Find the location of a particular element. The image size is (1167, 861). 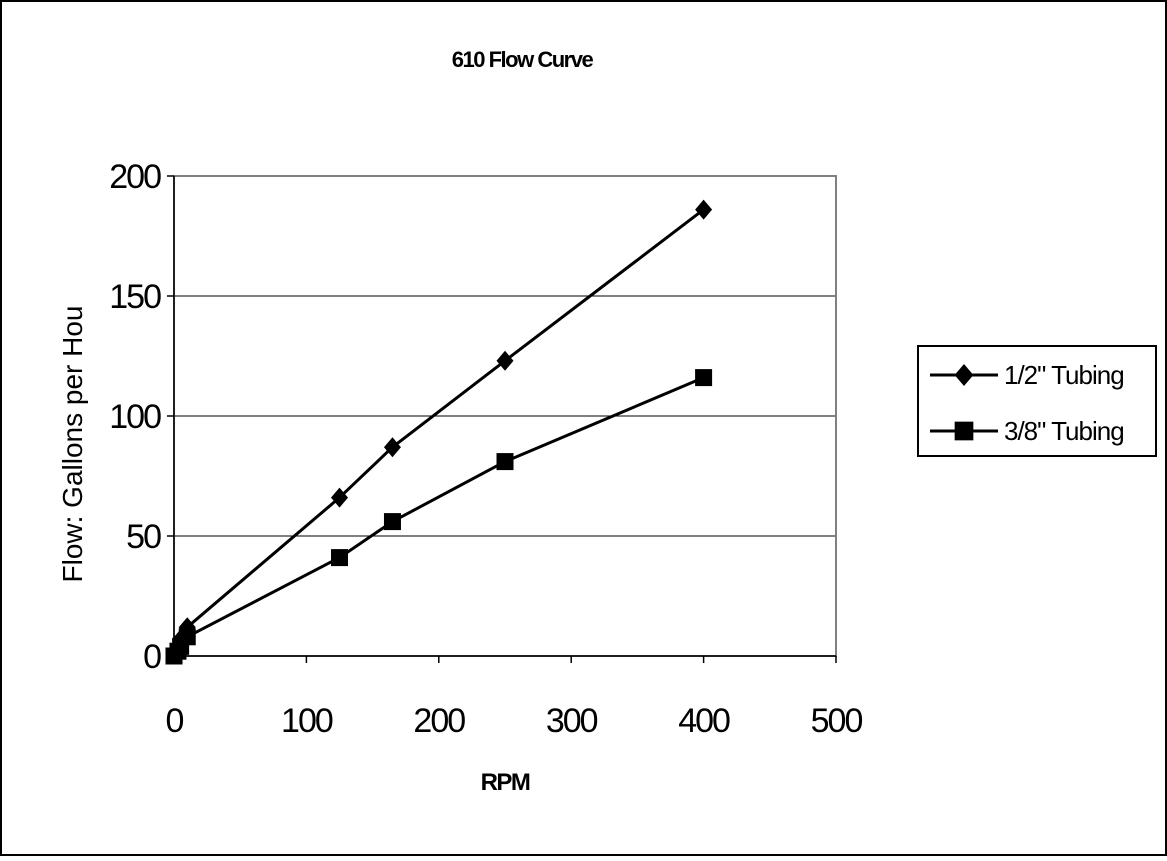

legend-items: 1/2" Tubing 3/8" Tubing is located at coordinates (1027, 403).